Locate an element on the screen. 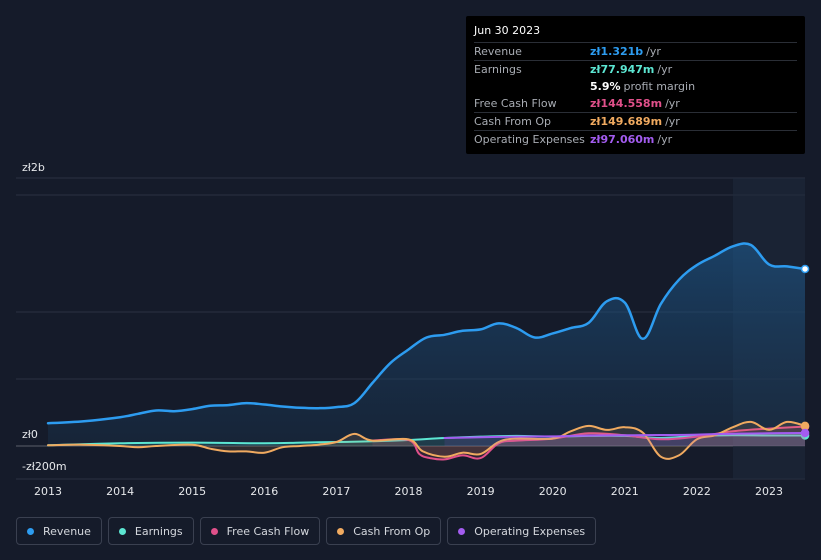 This screenshot has height=560, width=821. x-tick-label: 2018 is located at coordinates (409, 491).